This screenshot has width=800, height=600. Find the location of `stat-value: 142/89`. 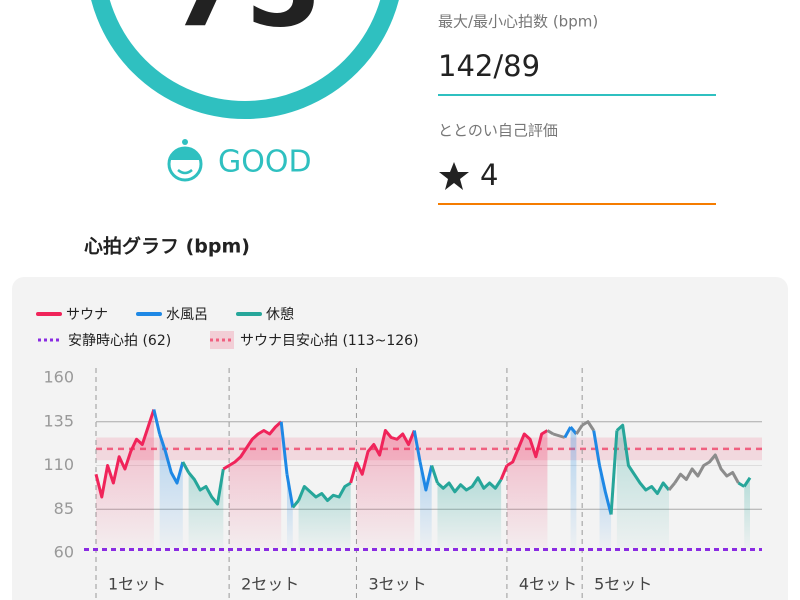

stat-value: 142/89 is located at coordinates (489, 66).